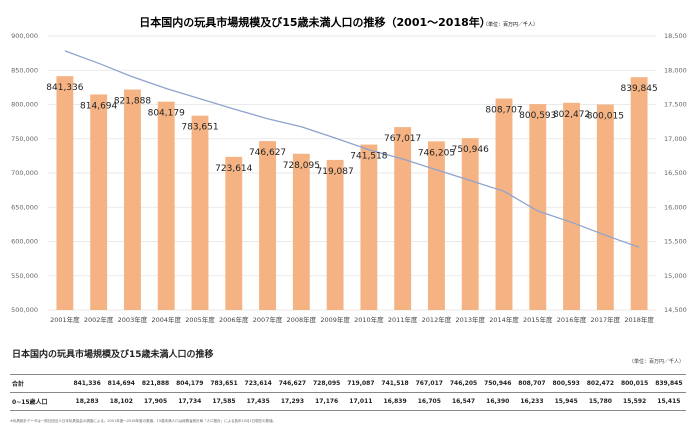 Image resolution: width=700 pixels, height=426 pixels. Describe the element at coordinates (497, 401) in the screenshot. I see `table-cell: 16,390` at that location.